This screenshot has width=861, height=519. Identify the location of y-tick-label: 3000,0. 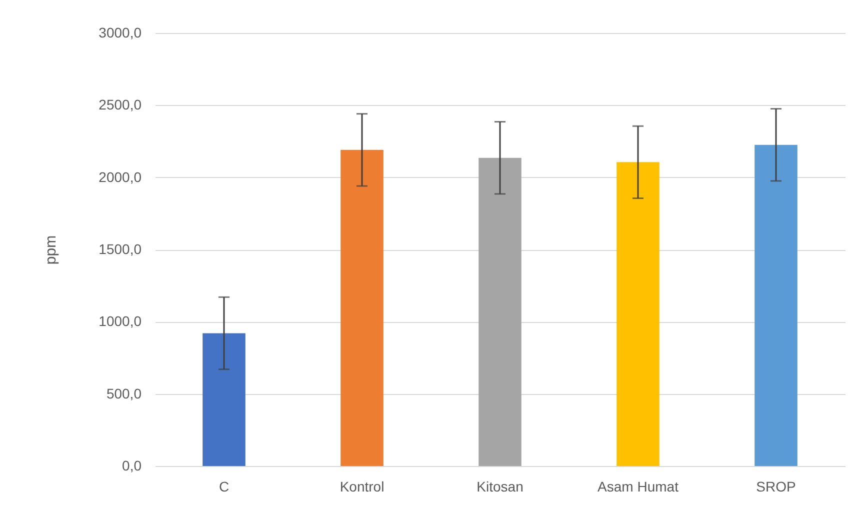
(120, 32).